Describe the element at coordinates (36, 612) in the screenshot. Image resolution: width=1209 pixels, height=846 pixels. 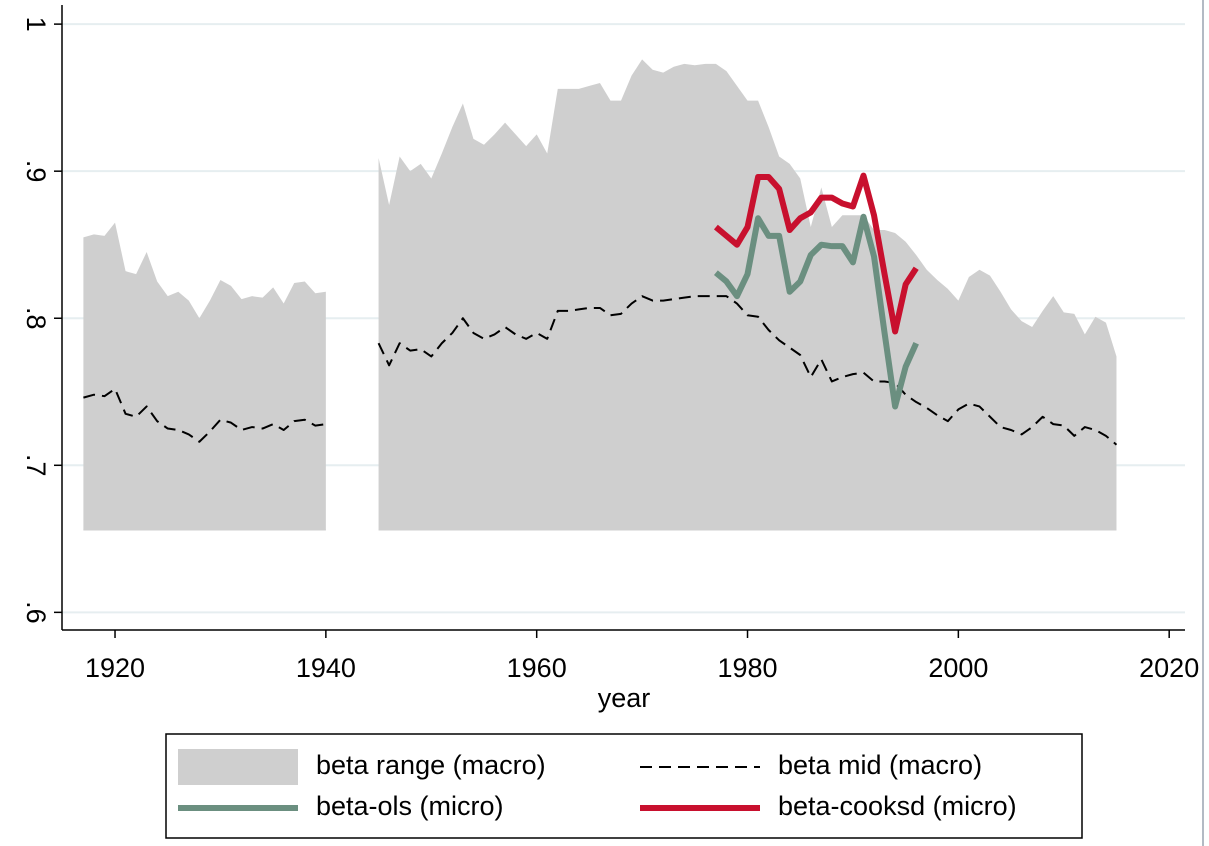
I see `y-tick-label: .6` at that location.